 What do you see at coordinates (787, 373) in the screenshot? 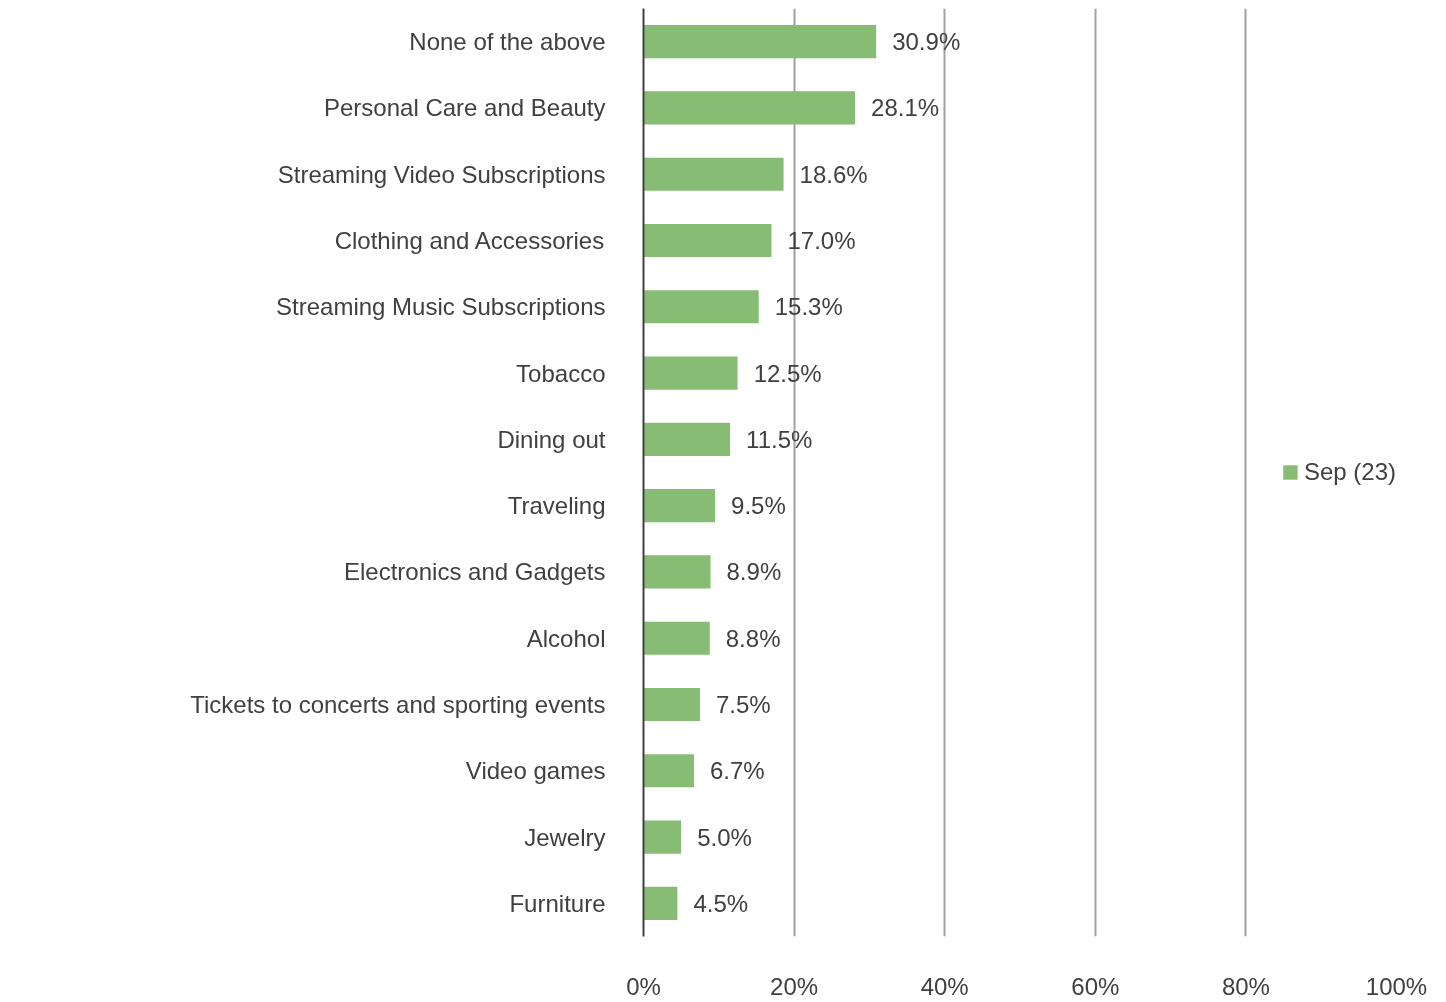
I see `data-label: 12.5%` at bounding box center [787, 373].